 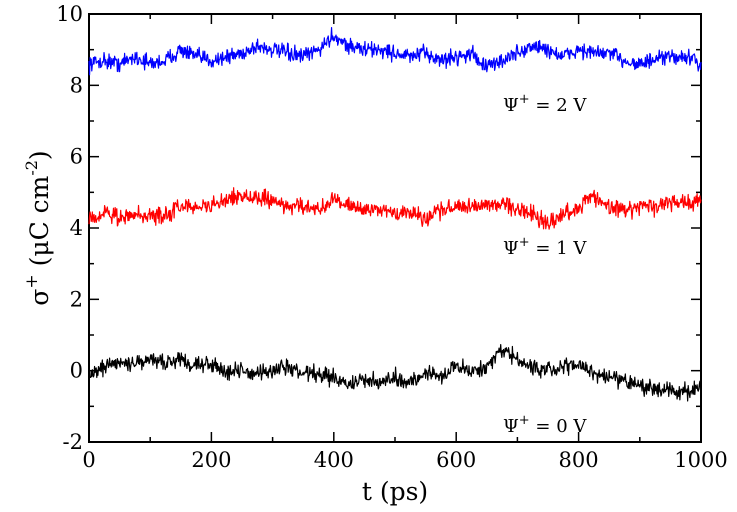 What do you see at coordinates (579, 460) in the screenshot?
I see `x-tick-label: 800` at bounding box center [579, 460].